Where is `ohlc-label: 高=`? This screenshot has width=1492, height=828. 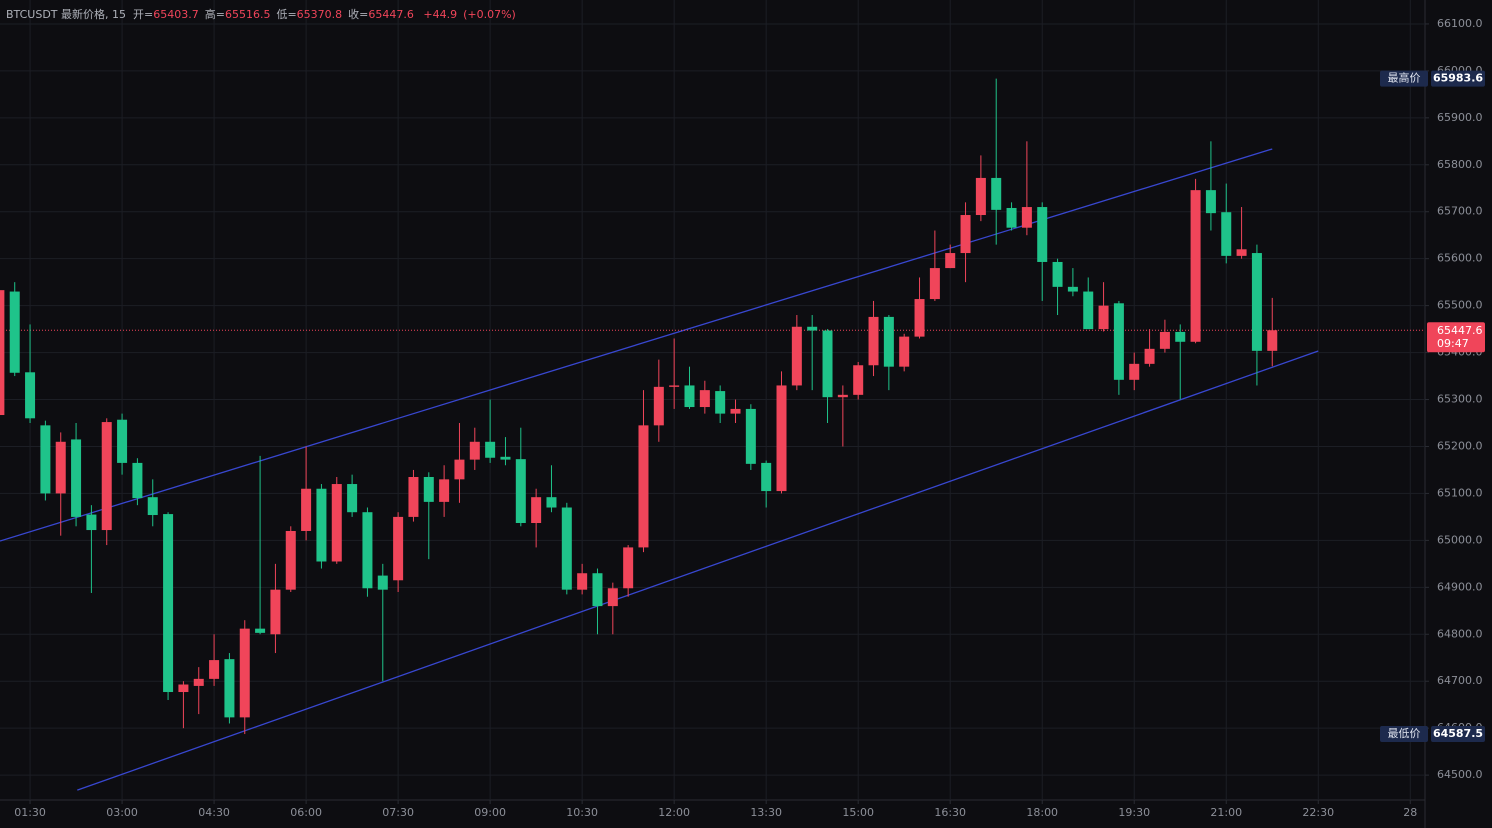
ohlc-label: 高= is located at coordinates (214, 14).